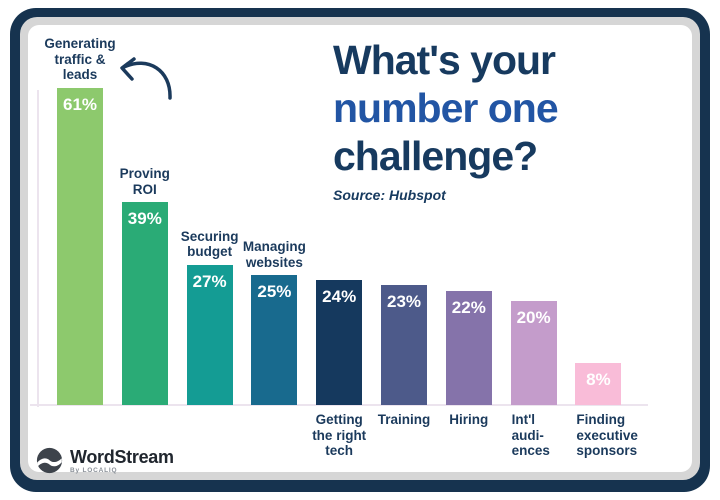  I want to click on category-label-finding-executive-sponsors: Finding executive sponsors, so click(607, 435).